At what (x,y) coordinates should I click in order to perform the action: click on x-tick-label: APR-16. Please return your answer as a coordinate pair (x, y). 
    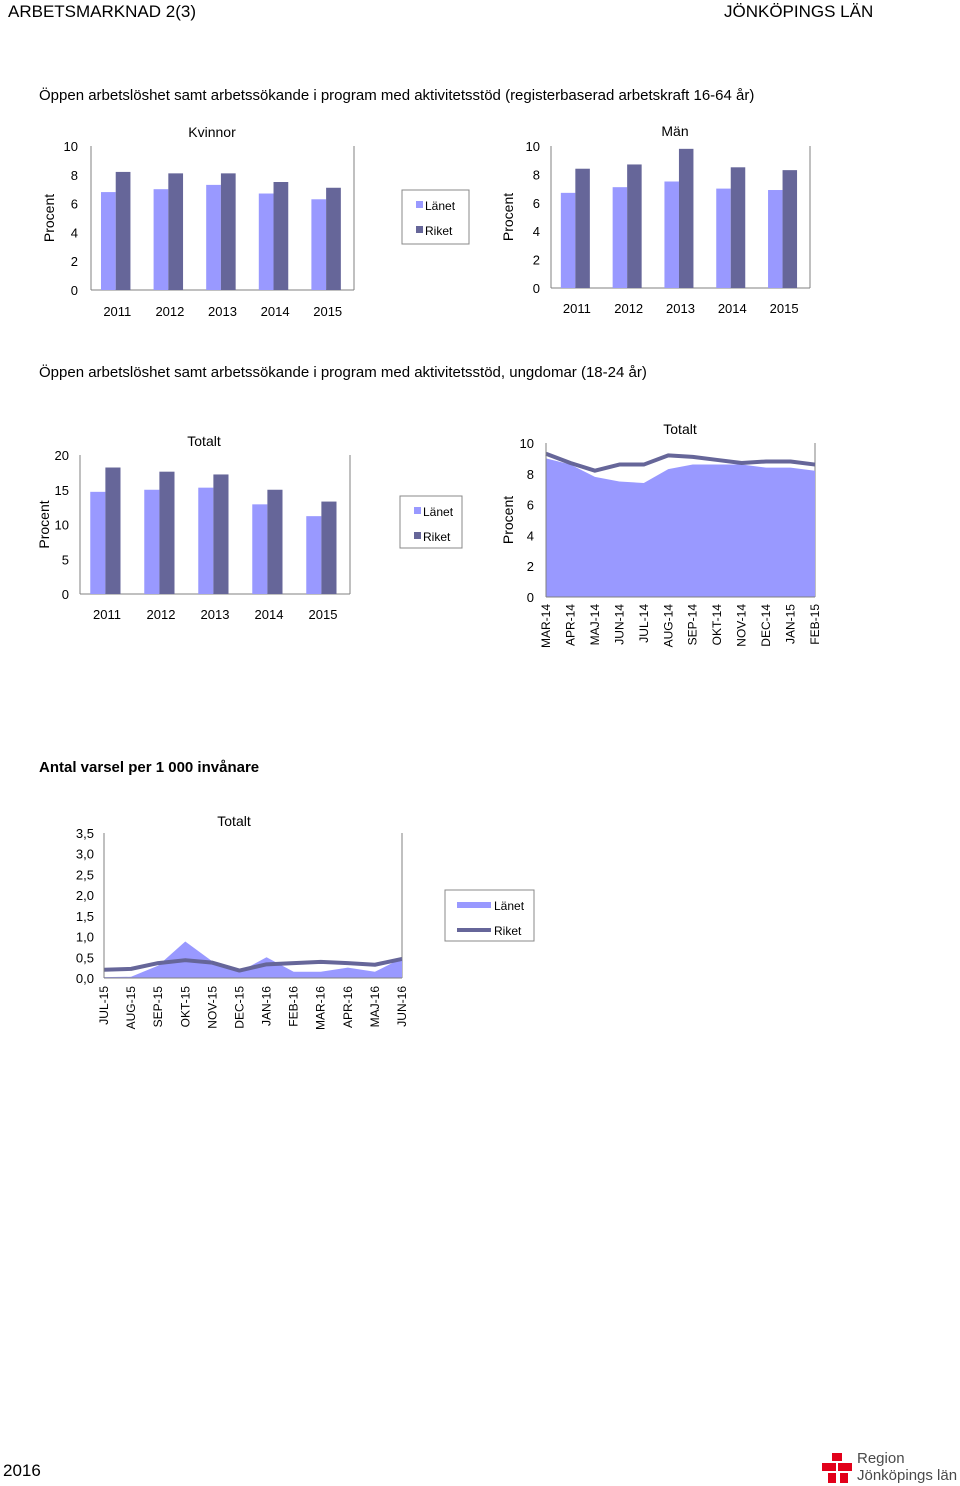
    Looking at the image, I should click on (348, 1007).